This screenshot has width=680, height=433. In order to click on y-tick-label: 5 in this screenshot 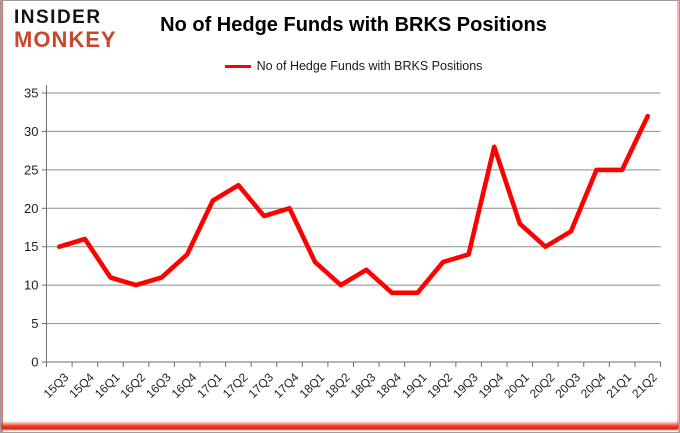, I will do `click(34, 323)`.